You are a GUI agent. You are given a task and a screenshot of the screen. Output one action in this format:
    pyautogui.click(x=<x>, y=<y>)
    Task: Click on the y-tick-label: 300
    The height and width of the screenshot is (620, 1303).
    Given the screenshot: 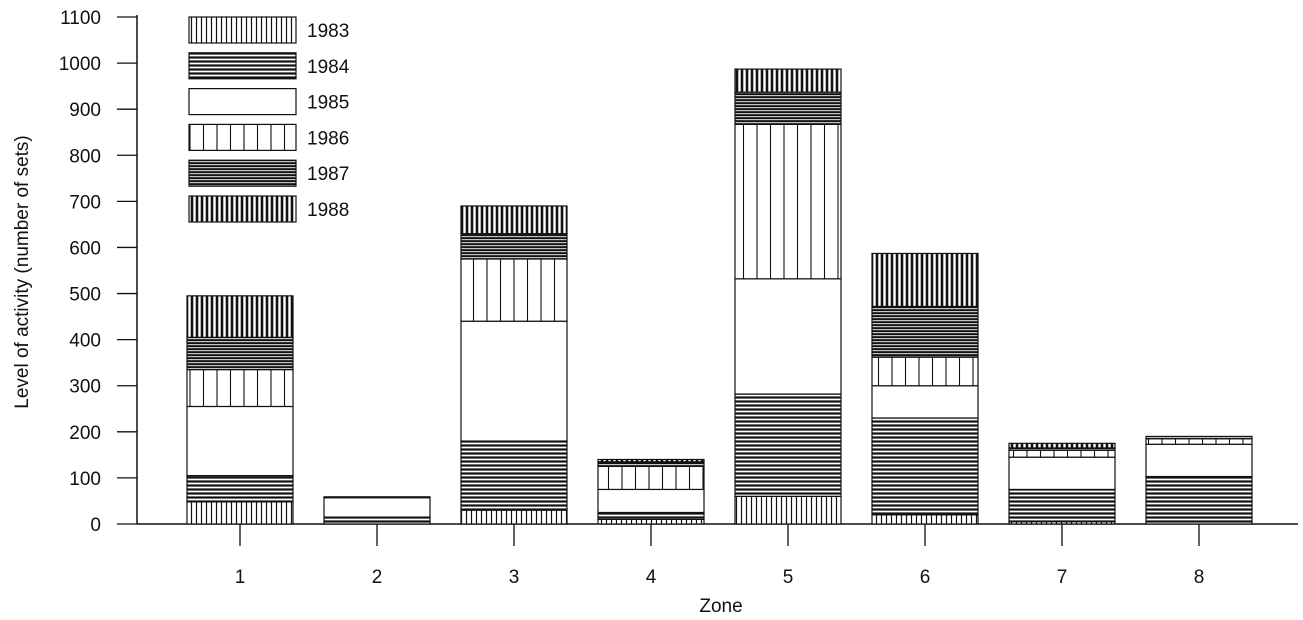 What is the action you would take?
    pyautogui.click(x=85, y=387)
    